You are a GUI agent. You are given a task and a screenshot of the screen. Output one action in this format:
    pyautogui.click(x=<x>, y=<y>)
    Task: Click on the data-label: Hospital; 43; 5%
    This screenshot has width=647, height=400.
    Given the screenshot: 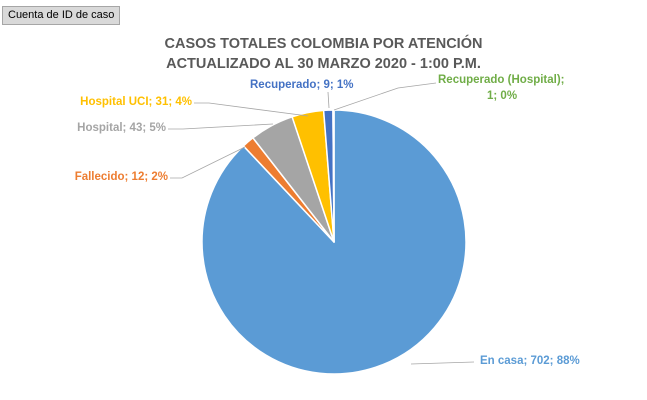 What is the action you would take?
    pyautogui.click(x=121, y=128)
    